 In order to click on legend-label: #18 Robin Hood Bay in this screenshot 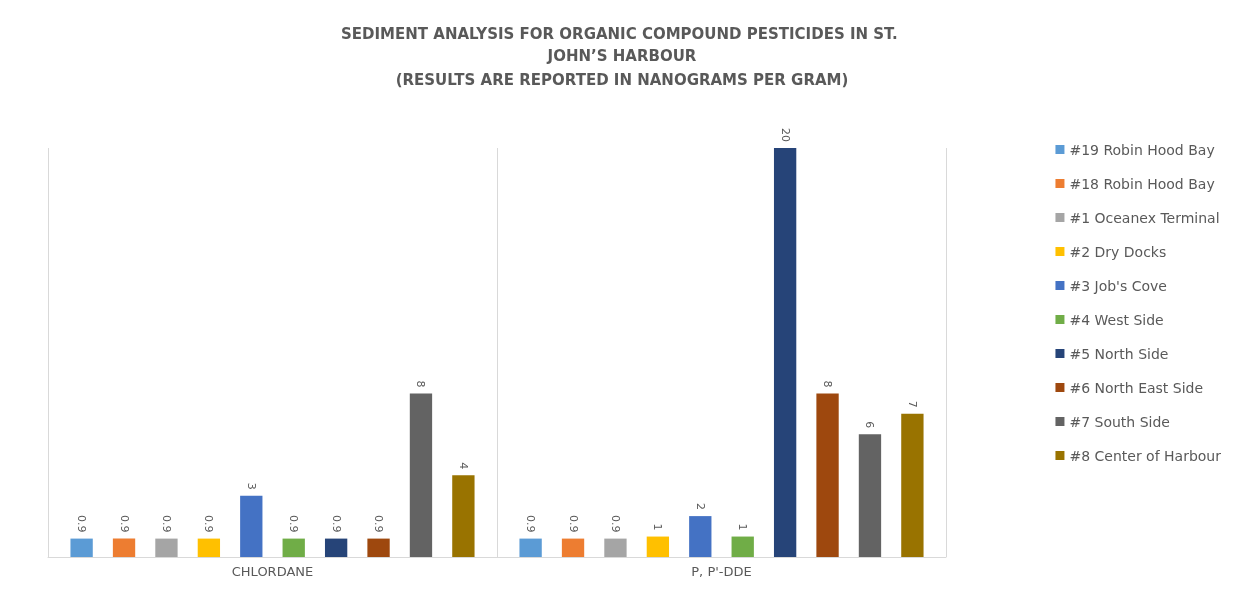, I will do `click(1142, 183)`.